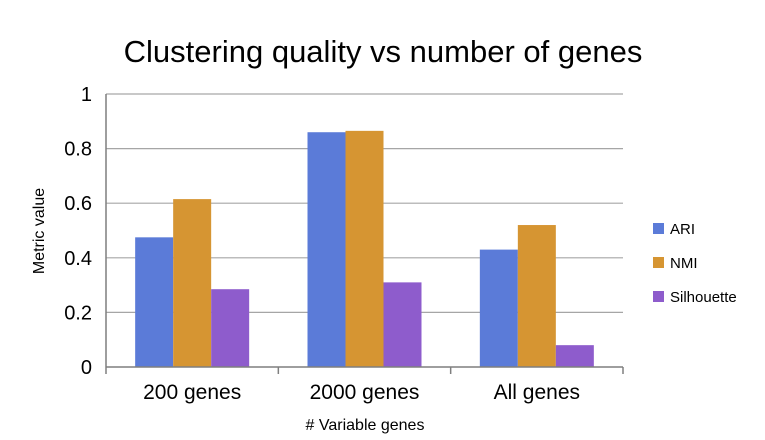 Image resolution: width=765 pixels, height=440 pixels. What do you see at coordinates (703, 297) in the screenshot?
I see `legend-label-silhouette: Silhouette` at bounding box center [703, 297].